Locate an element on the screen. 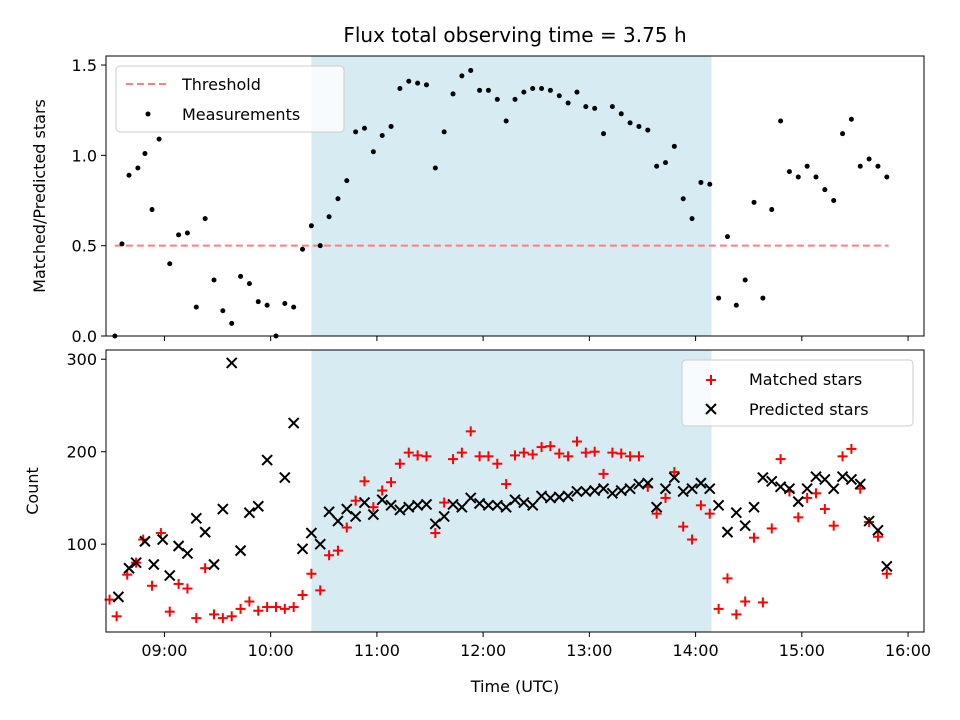 Image resolution: width=960 pixels, height=720 pixels. x-axis-label: Time (UTC) is located at coordinates (514, 686).